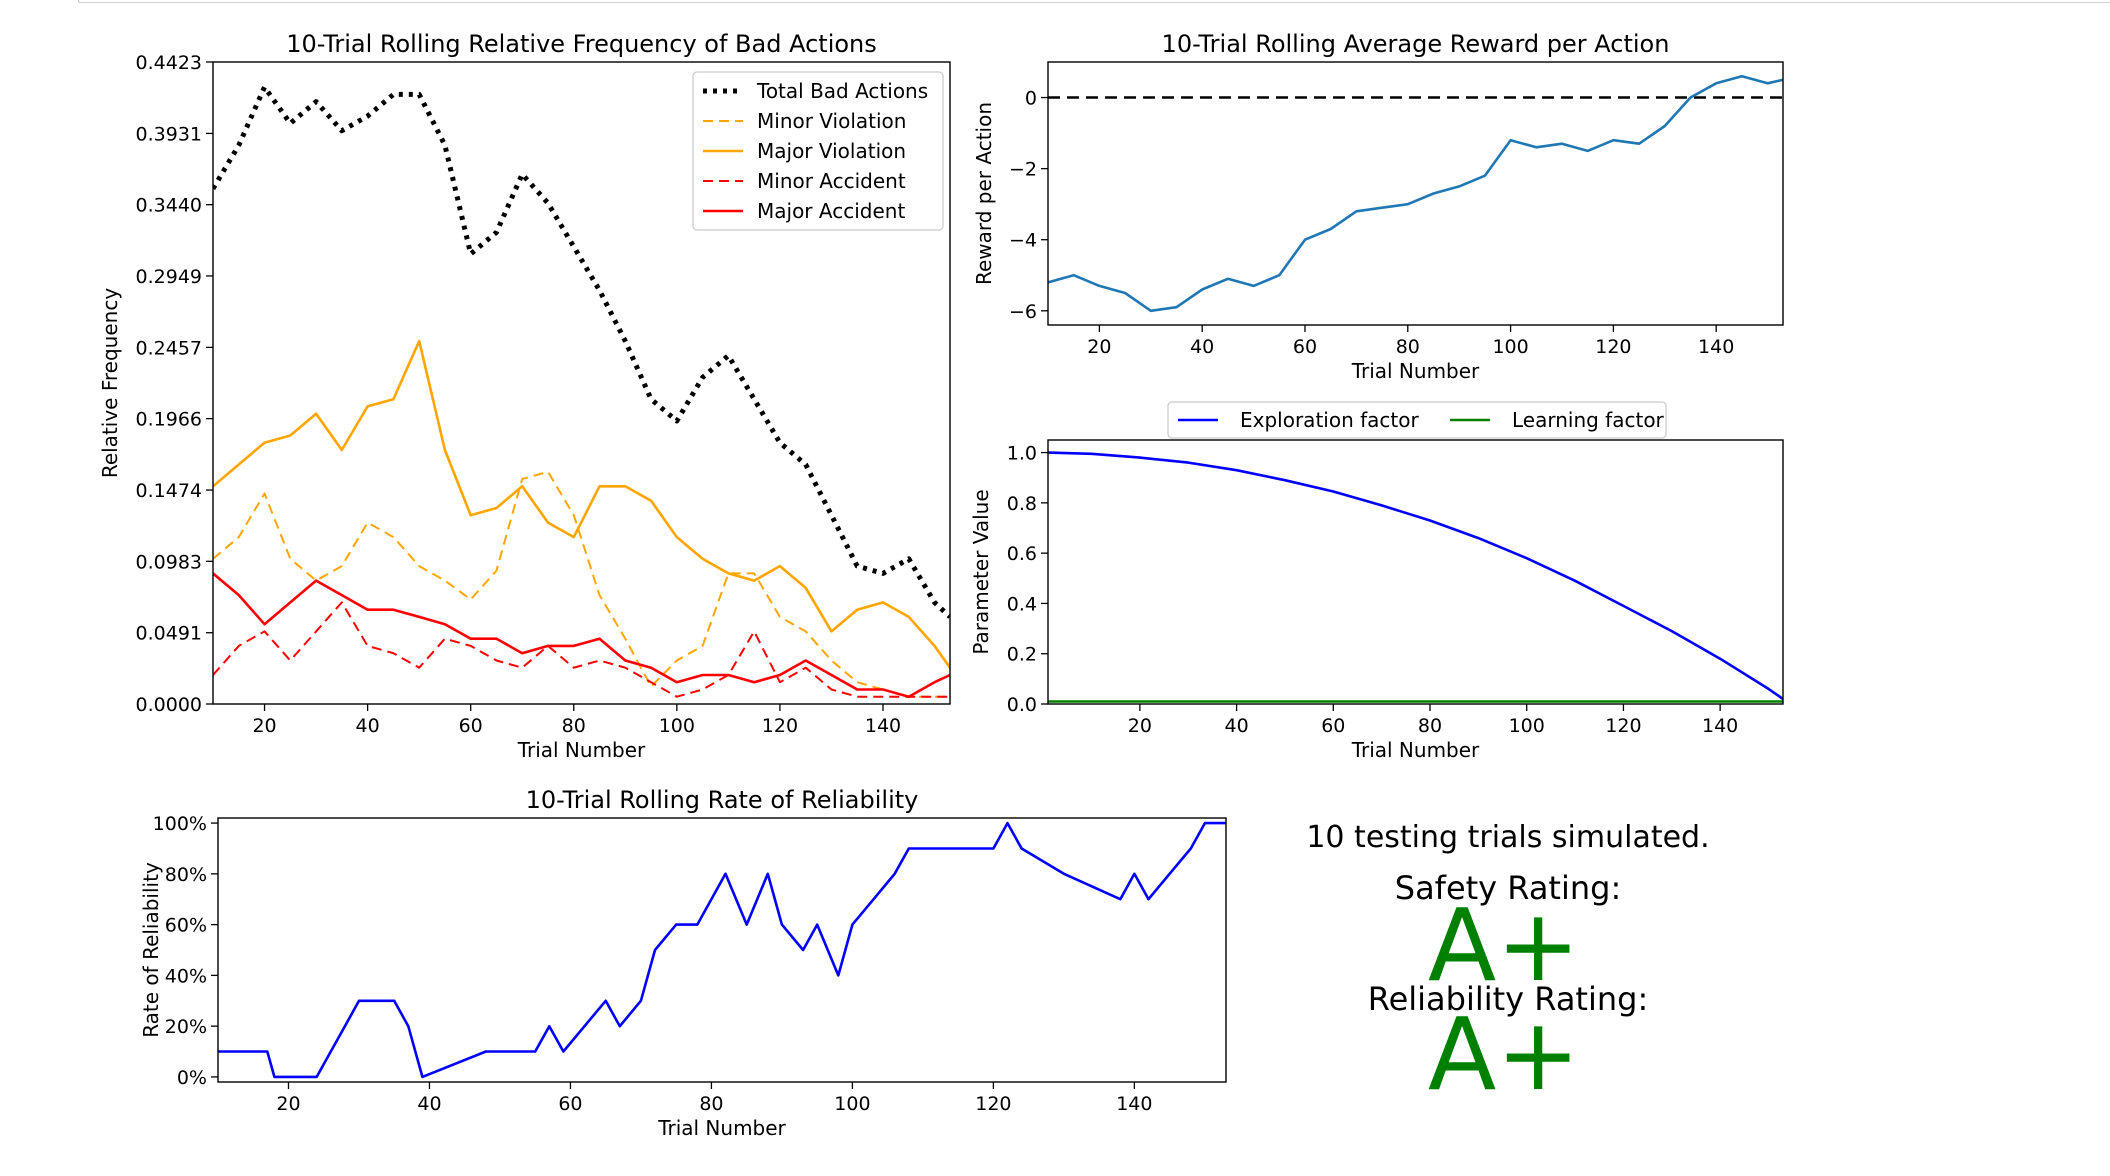 Image resolution: width=2110 pixels, height=1176 pixels. I want to click on y-tick-label: 0.6, so click(1022, 554).